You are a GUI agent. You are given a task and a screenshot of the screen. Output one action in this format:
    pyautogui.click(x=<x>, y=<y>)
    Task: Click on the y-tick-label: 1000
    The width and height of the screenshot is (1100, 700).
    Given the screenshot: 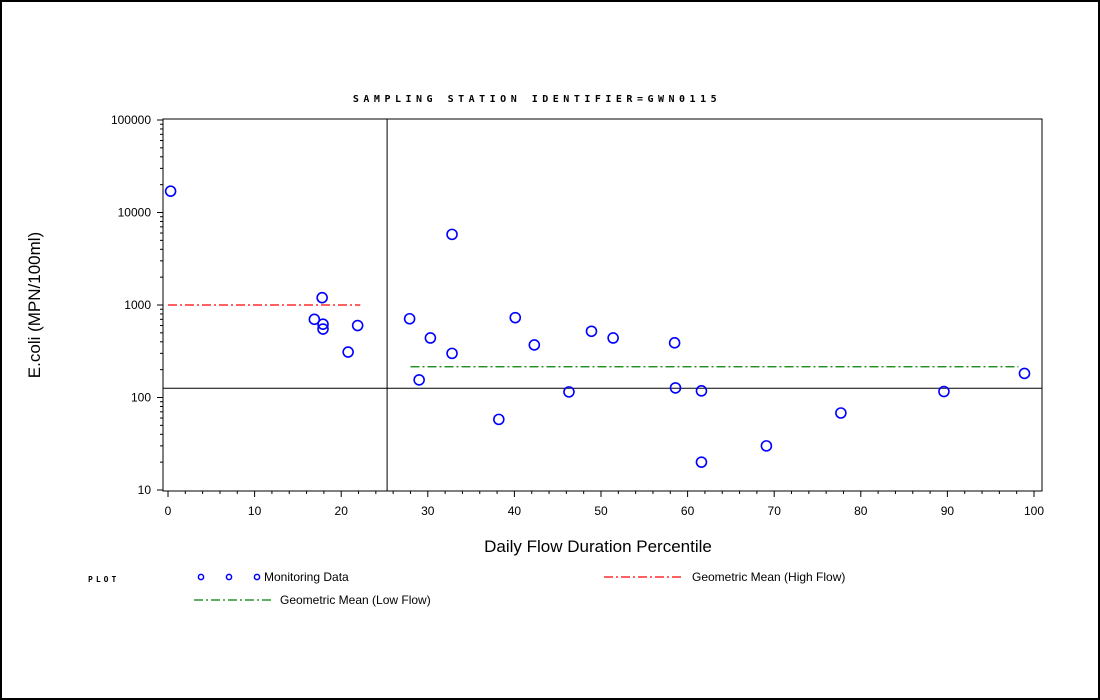 What is the action you would take?
    pyautogui.click(x=137, y=305)
    